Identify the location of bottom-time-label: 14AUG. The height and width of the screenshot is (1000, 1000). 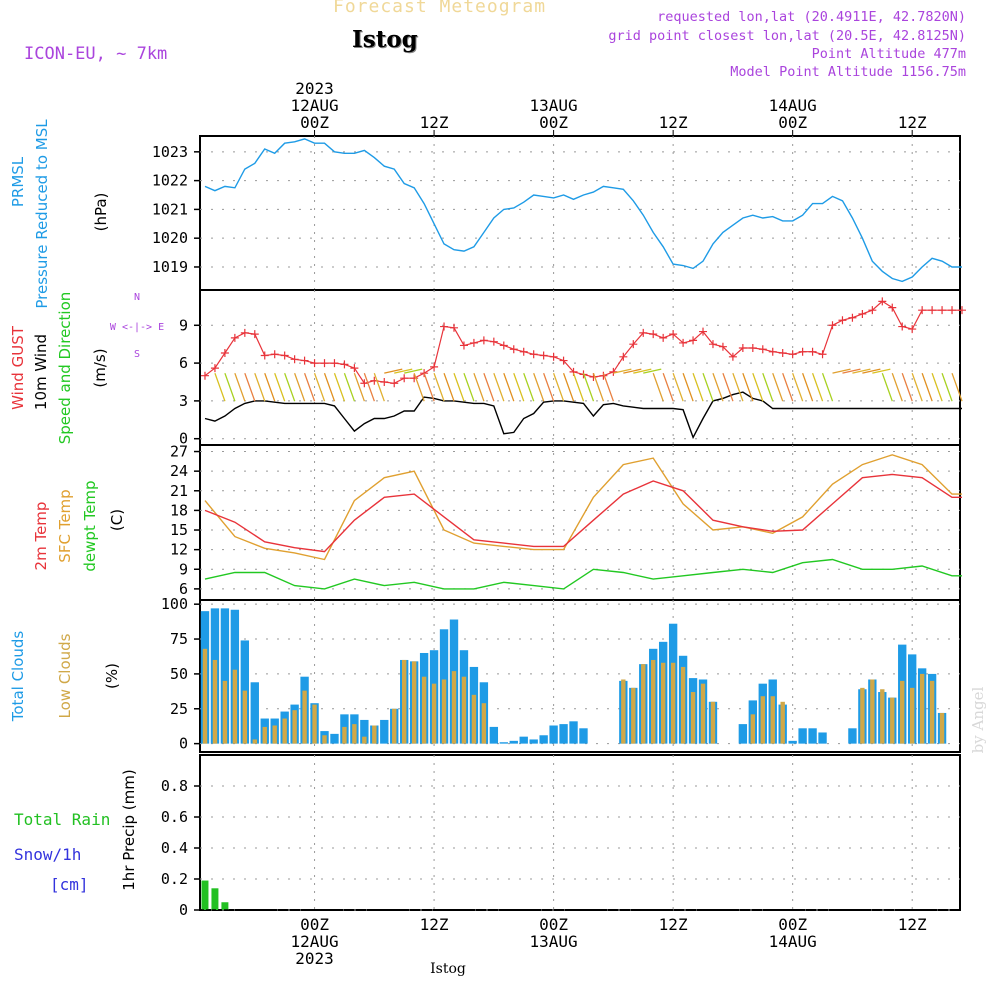
(793, 941).